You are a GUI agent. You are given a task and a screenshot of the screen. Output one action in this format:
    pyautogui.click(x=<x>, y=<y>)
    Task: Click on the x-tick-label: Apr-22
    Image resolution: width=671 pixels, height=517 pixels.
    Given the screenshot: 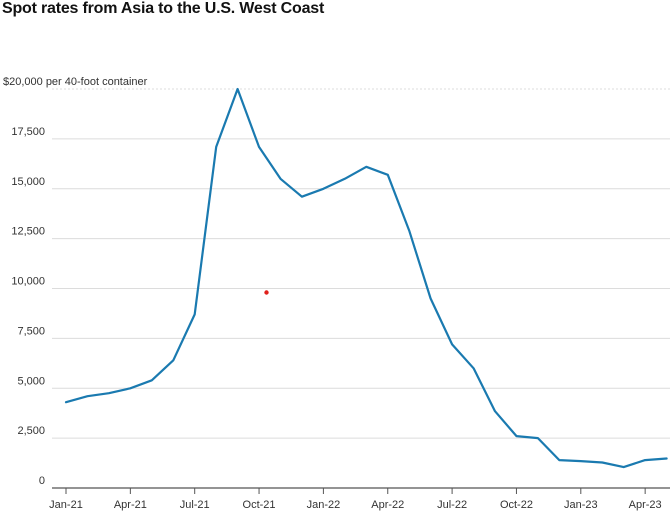 What is the action you would take?
    pyautogui.click(x=387, y=505)
    